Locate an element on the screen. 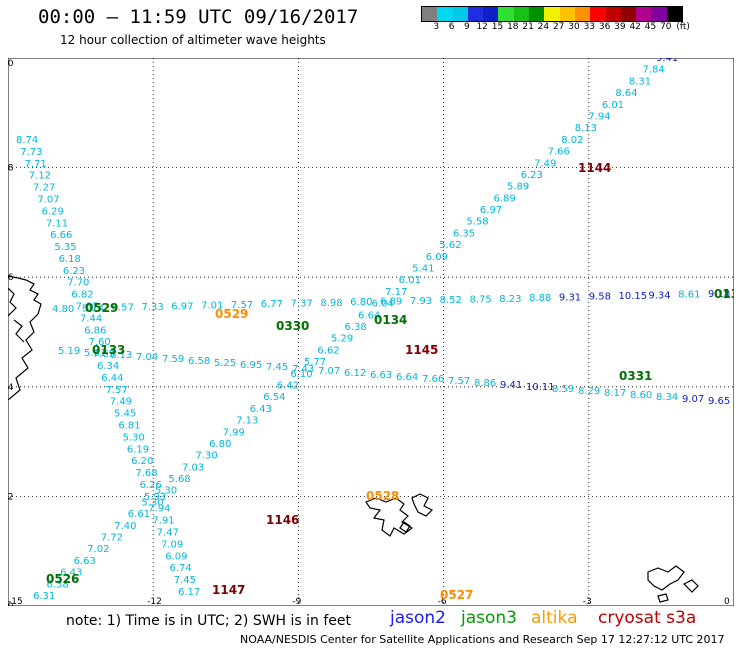  color-scale-label: 18 is located at coordinates (513, 27).